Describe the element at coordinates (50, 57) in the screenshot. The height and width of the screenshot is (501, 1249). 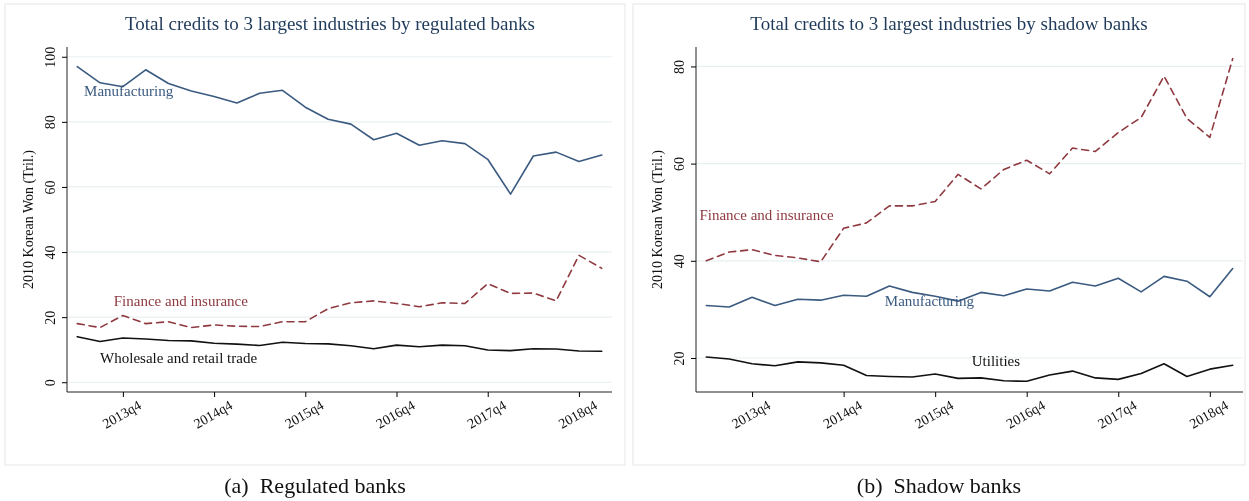
I see `y-tick-label: 100` at that location.